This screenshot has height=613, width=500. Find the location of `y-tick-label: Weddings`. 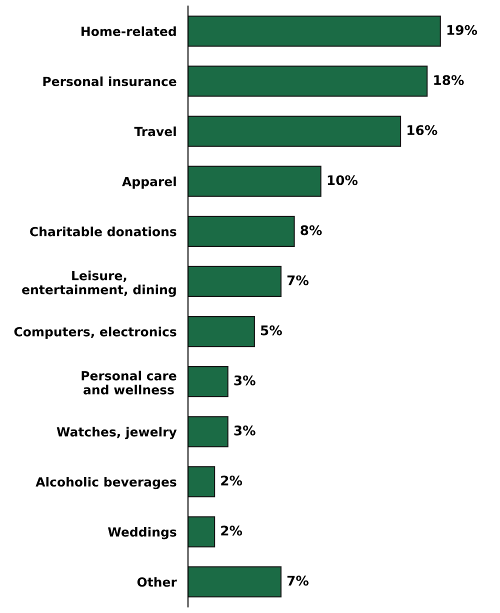

y-tick-label: Weddings is located at coordinates (142, 533).